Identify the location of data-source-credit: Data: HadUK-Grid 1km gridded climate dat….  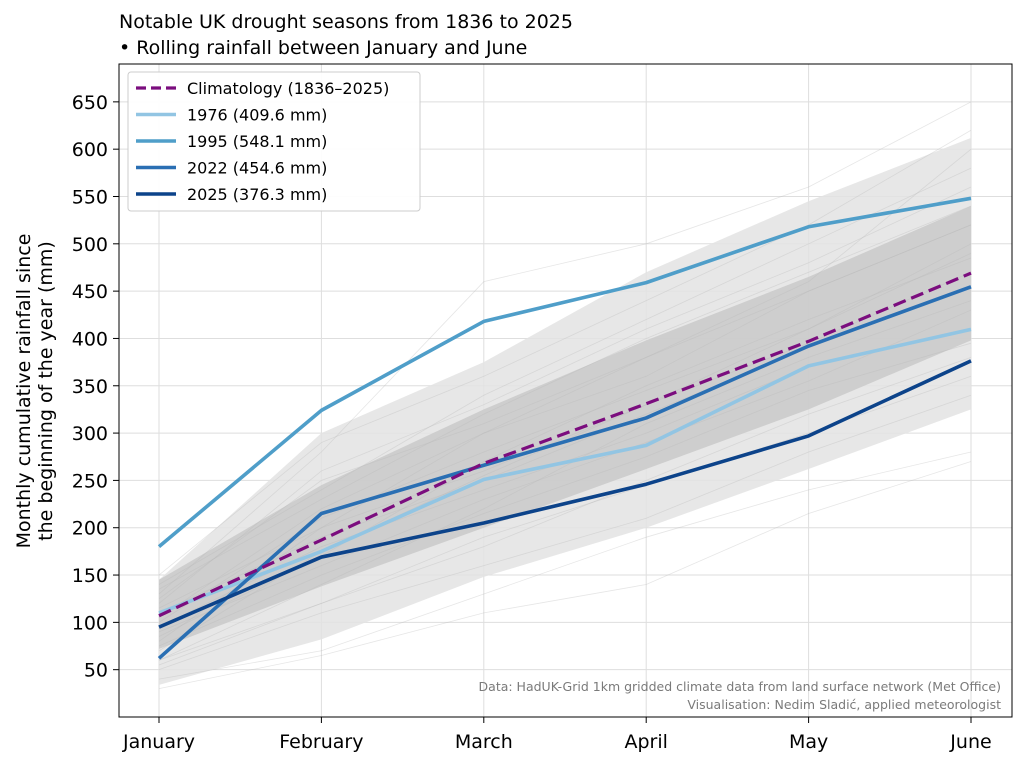
(740, 686).